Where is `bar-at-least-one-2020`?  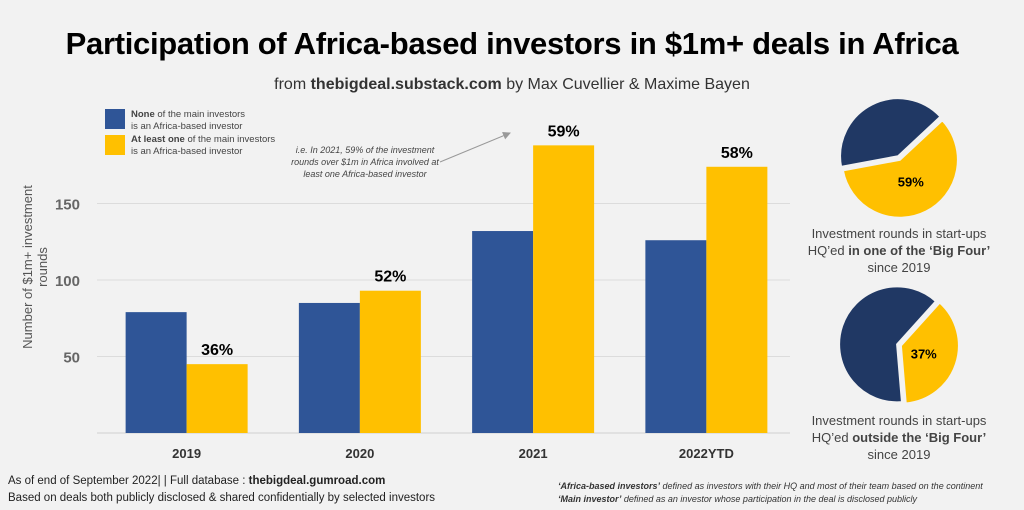 bar-at-least-one-2020 is located at coordinates (390, 361).